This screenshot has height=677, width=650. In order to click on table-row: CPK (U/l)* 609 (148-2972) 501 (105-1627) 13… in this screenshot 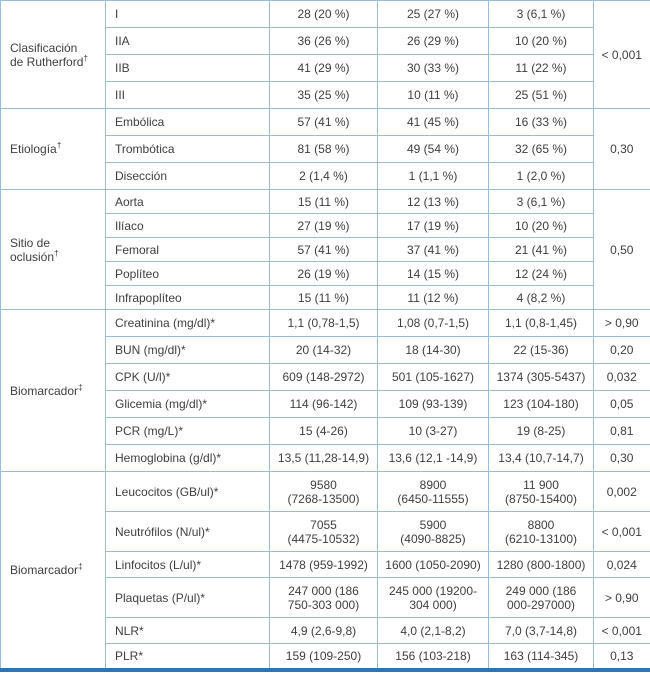, I will do `click(325, 377)`.